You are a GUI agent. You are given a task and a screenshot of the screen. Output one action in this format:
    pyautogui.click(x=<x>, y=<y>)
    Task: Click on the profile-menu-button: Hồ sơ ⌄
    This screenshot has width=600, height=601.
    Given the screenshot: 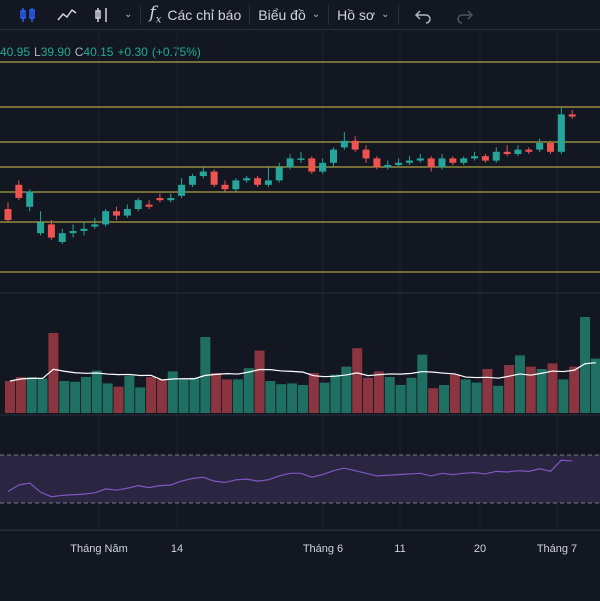 What is the action you would take?
    pyautogui.click(x=363, y=14)
    